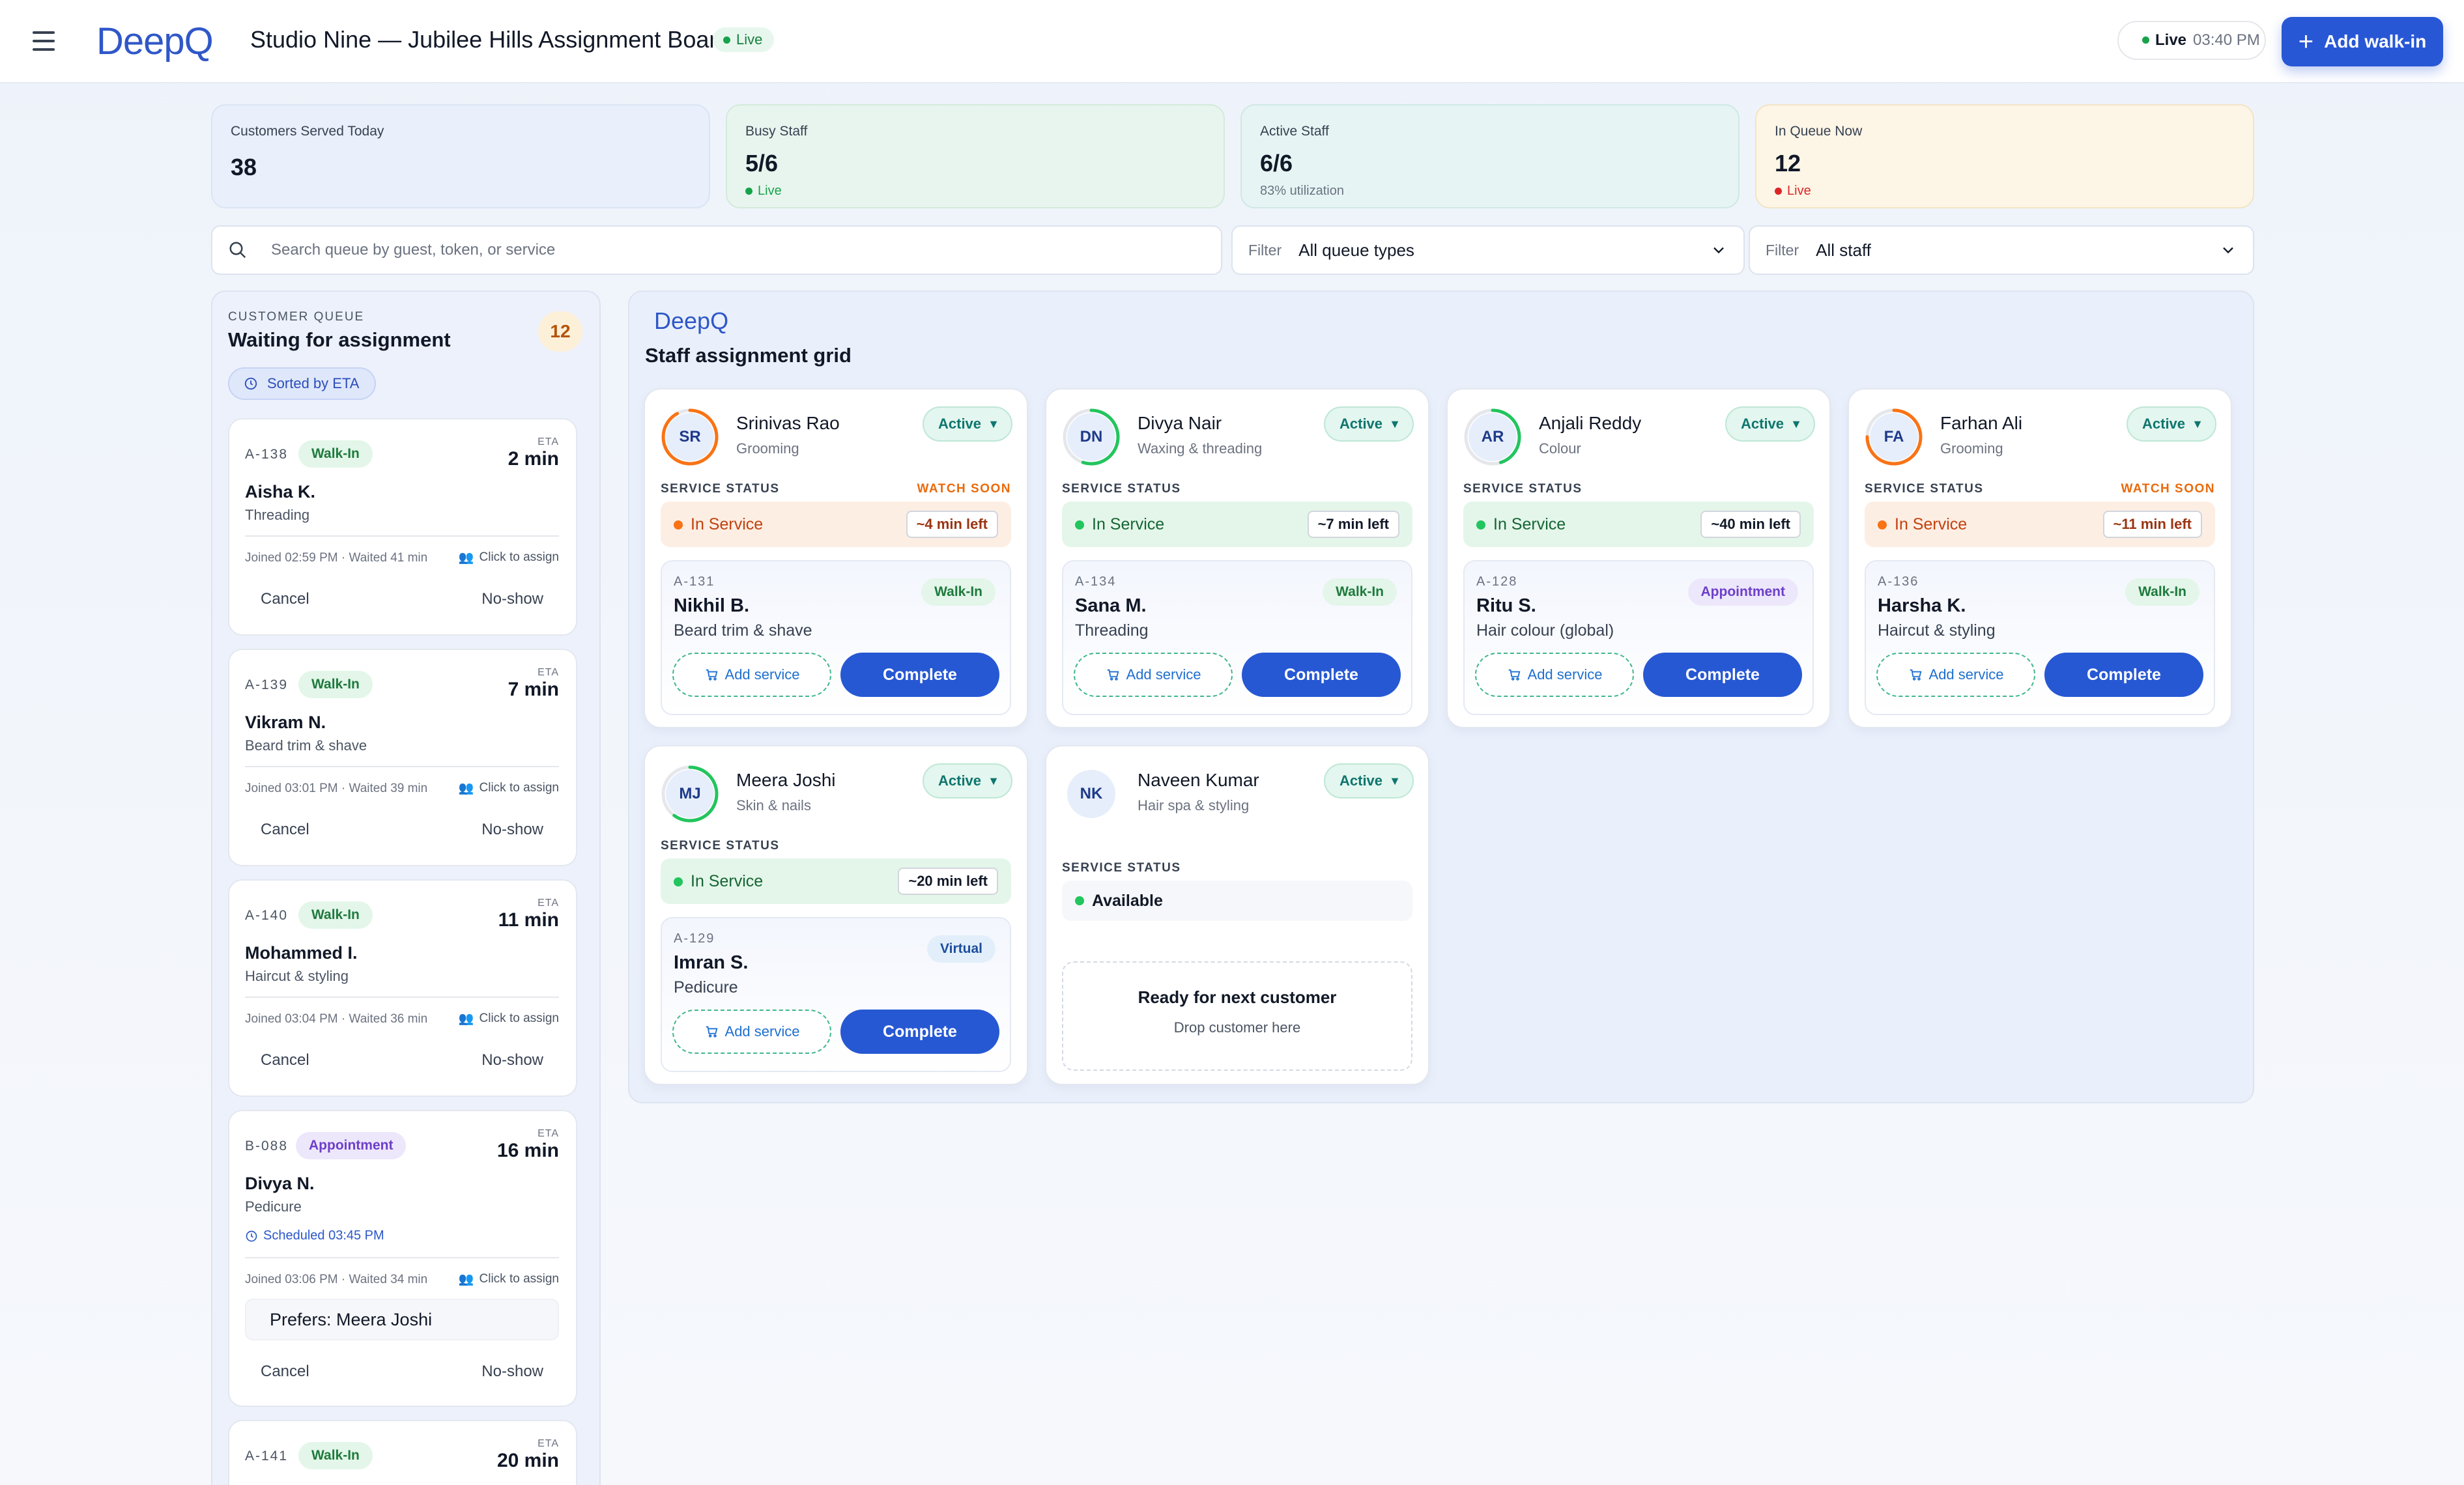 The image size is (2464, 1485). Describe the element at coordinates (44, 41) in the screenshot. I see `hamburger-menu-icon` at that location.